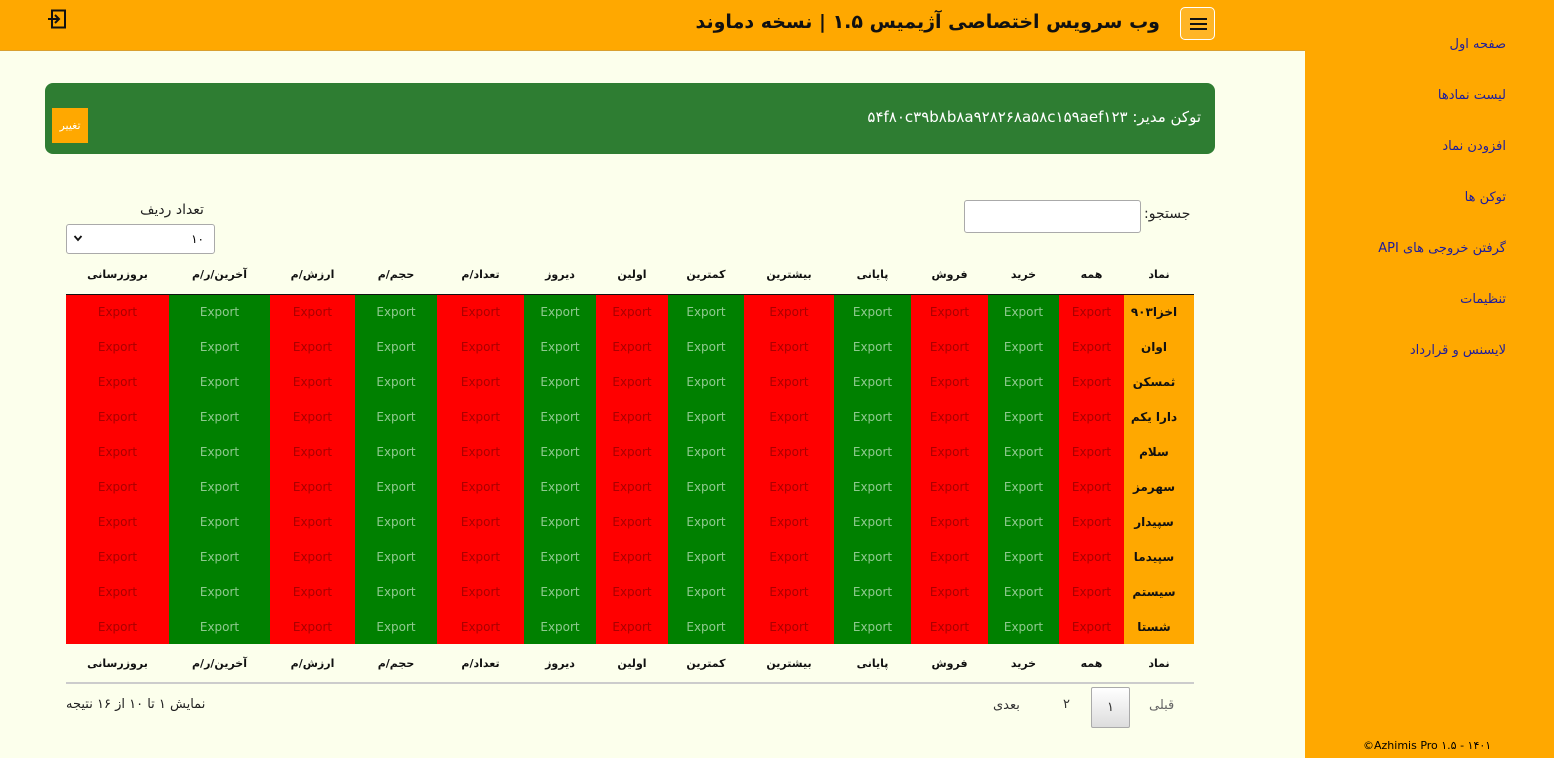 The width and height of the screenshot is (1554, 758). What do you see at coordinates (117, 664) in the screenshot?
I see `column-footer: بروزرسانی` at bounding box center [117, 664].